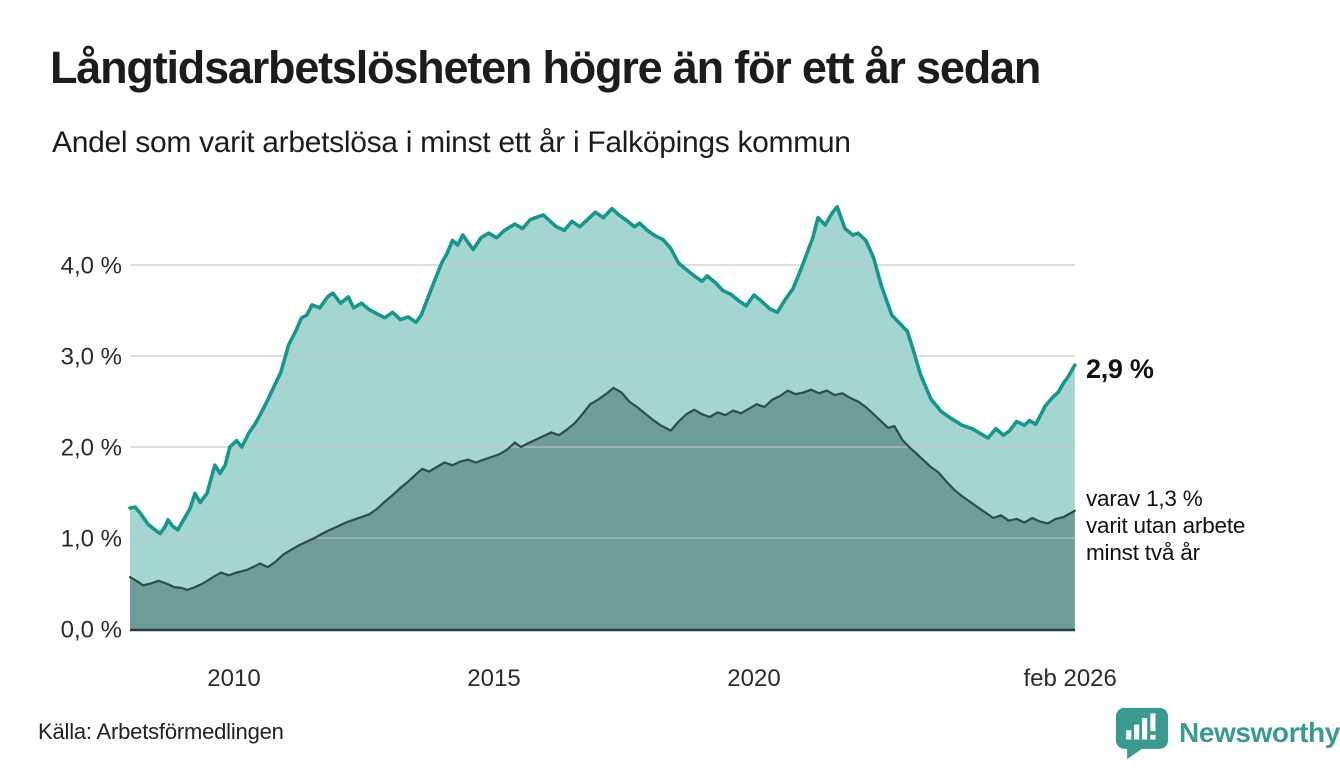 The width and height of the screenshot is (1340, 780). What do you see at coordinates (493, 678) in the screenshot?
I see `x-tick-label: 2015` at bounding box center [493, 678].